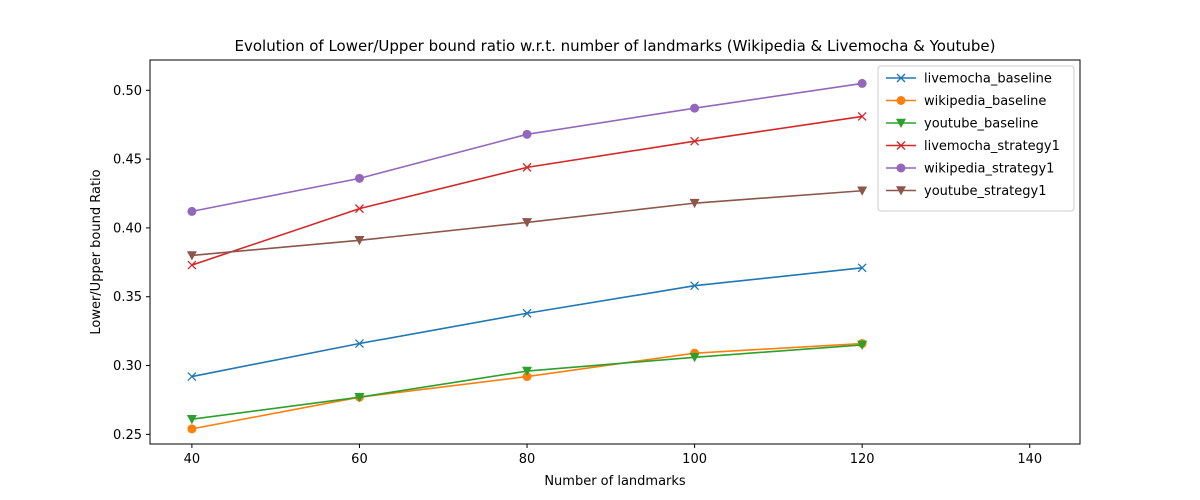  Describe the element at coordinates (127, 435) in the screenshot. I see `y-tick-label: 0.25` at that location.